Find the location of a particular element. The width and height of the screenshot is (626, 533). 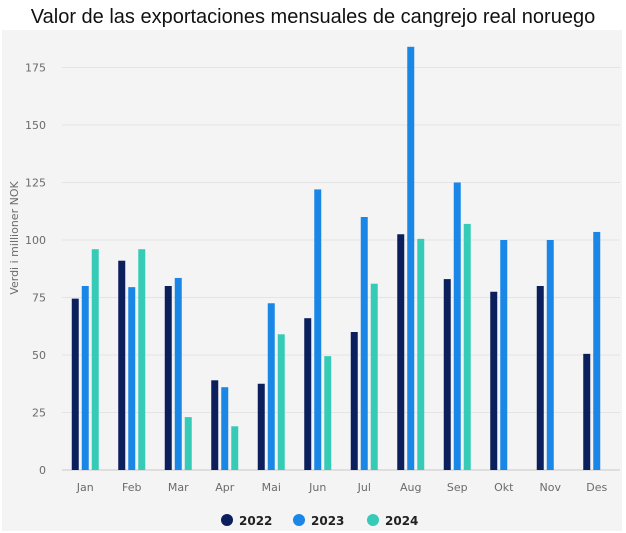

x-tick-label: Okt is located at coordinates (504, 487).